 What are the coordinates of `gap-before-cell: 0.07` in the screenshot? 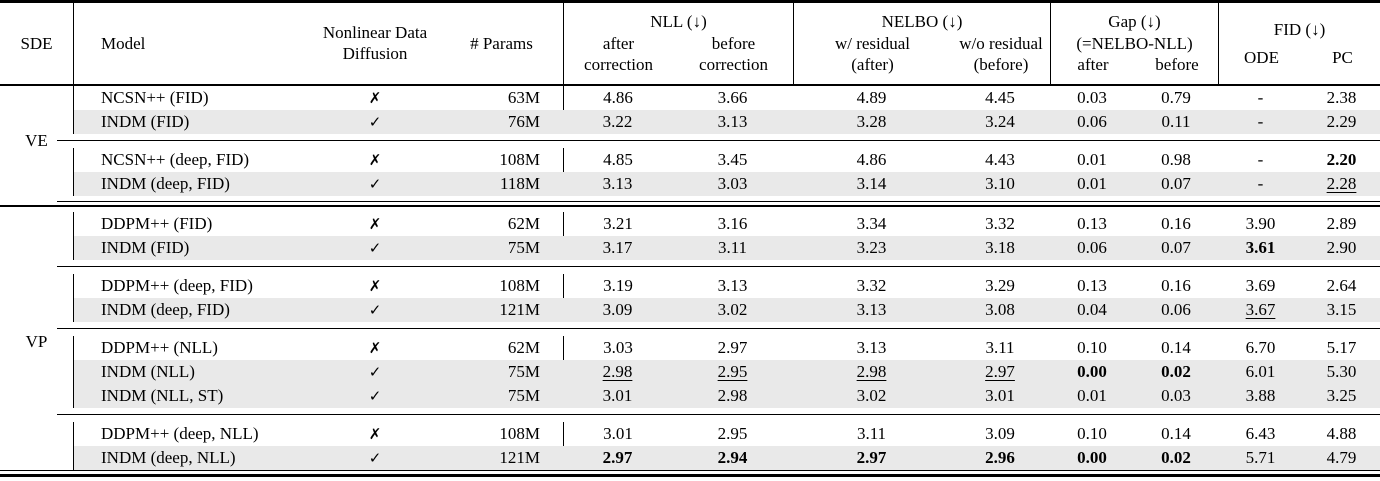 It's located at (1176, 248).